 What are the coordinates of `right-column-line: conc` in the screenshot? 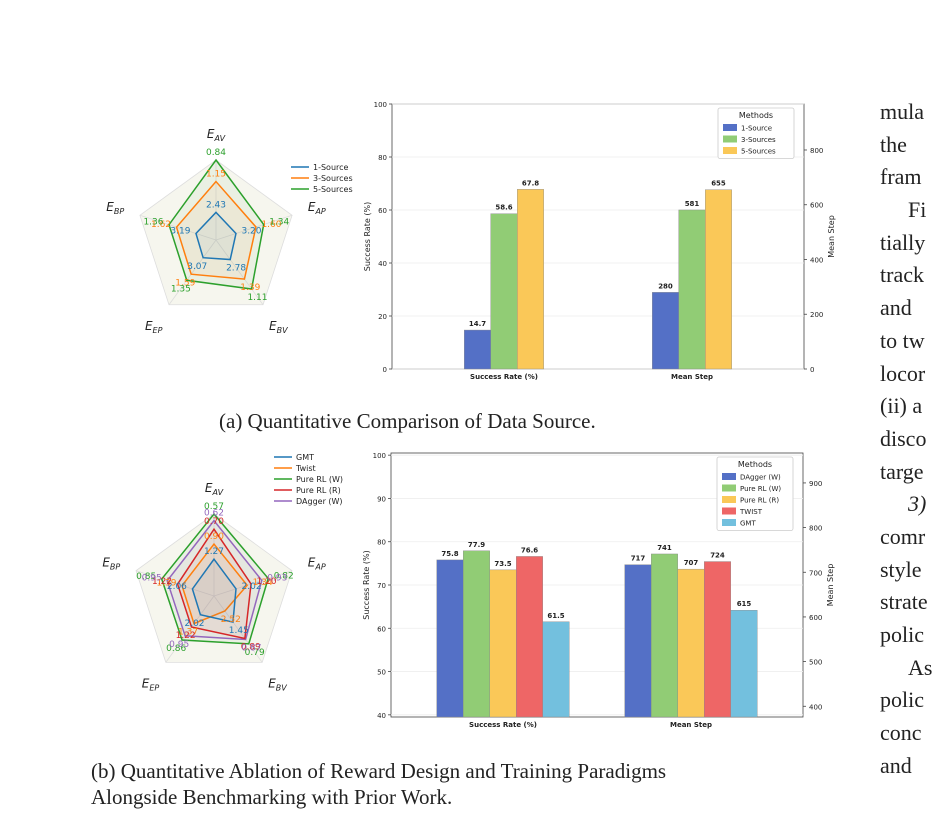 It's located at (901, 733).